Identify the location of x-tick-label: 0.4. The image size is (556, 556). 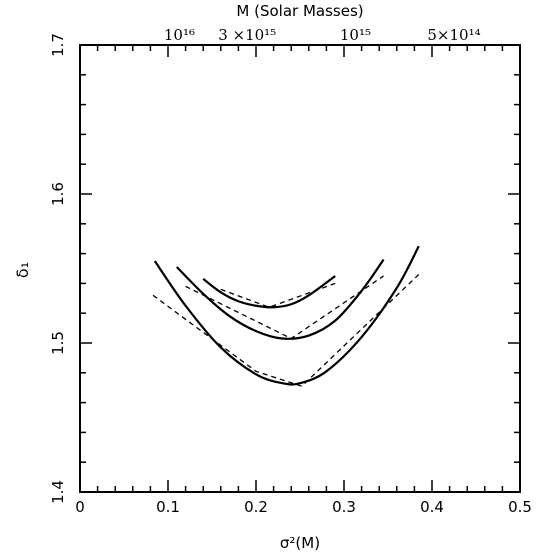
(432, 507).